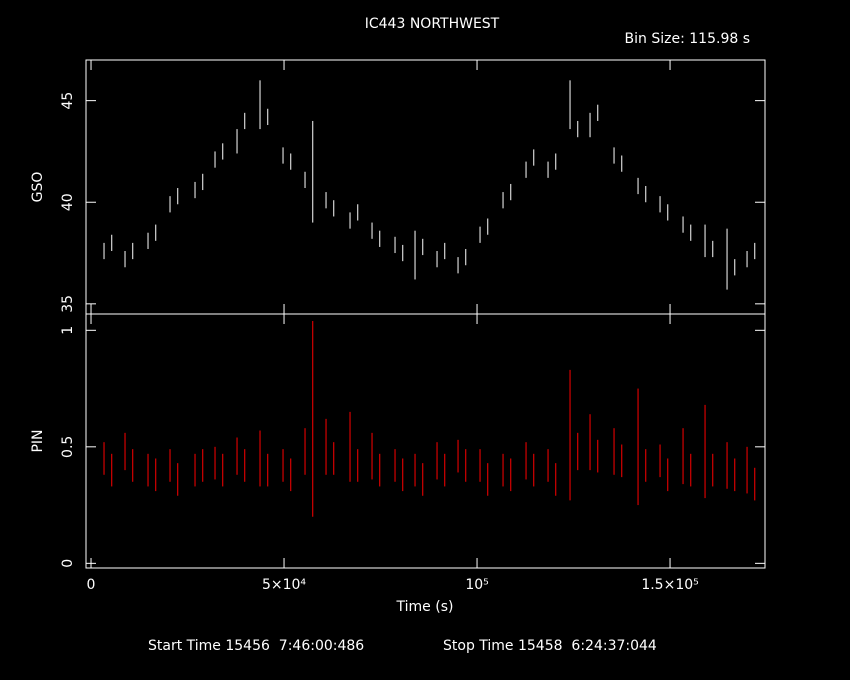 The image size is (850, 680). What do you see at coordinates (68, 101) in the screenshot?
I see `y-tick-label: 45` at bounding box center [68, 101].